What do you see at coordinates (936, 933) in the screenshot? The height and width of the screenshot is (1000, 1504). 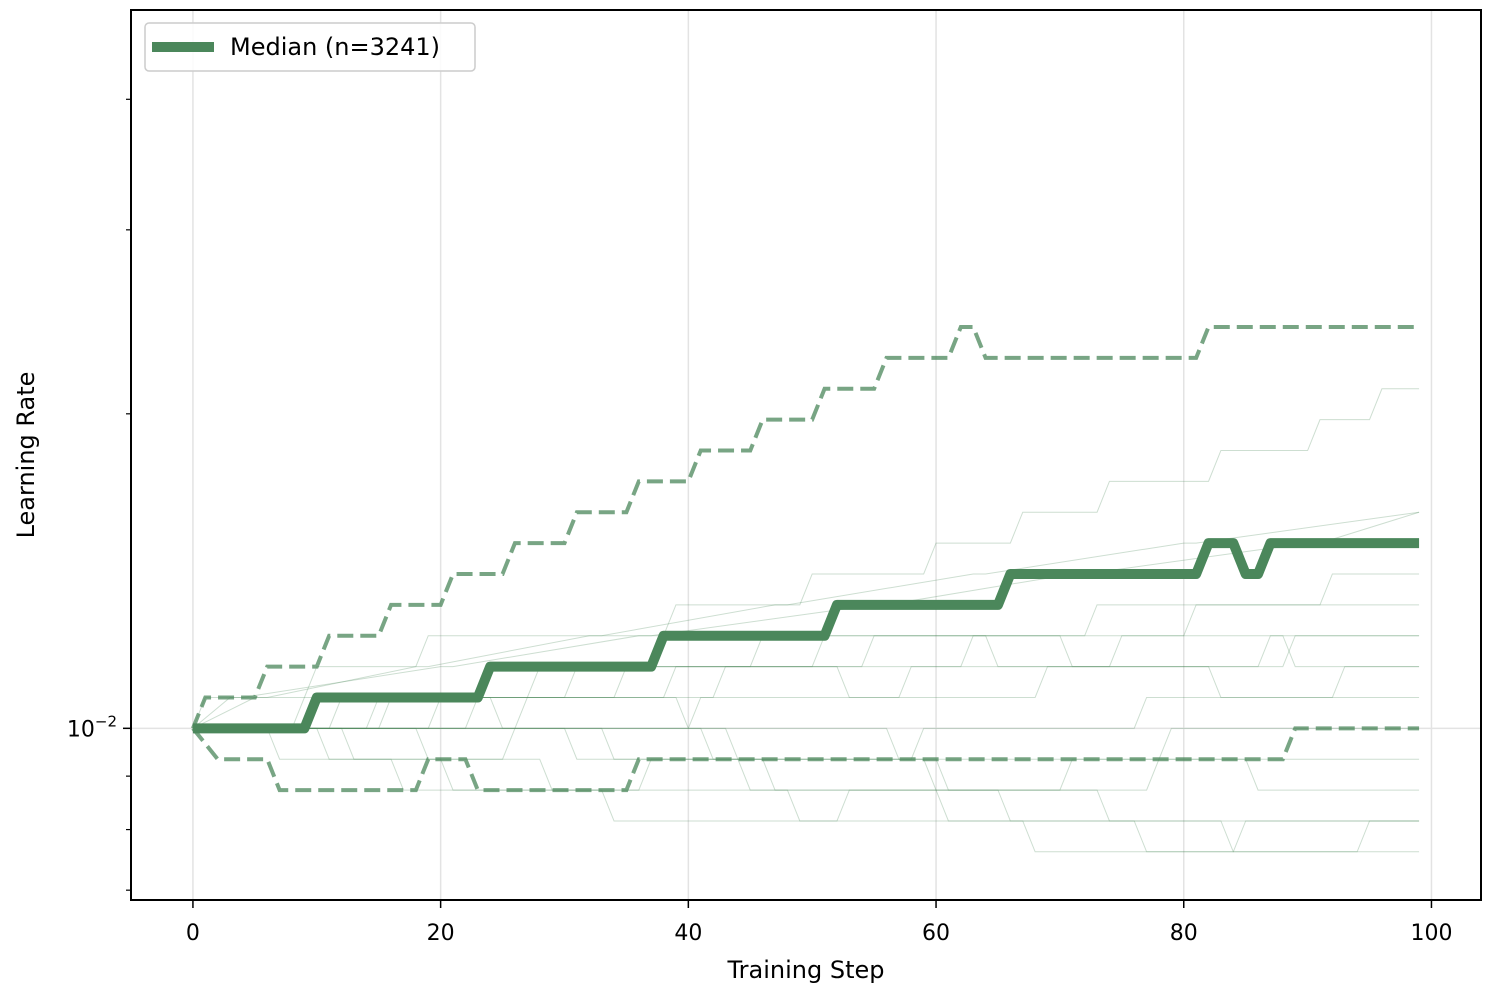 I see `x-tick-label: 60` at bounding box center [936, 933].